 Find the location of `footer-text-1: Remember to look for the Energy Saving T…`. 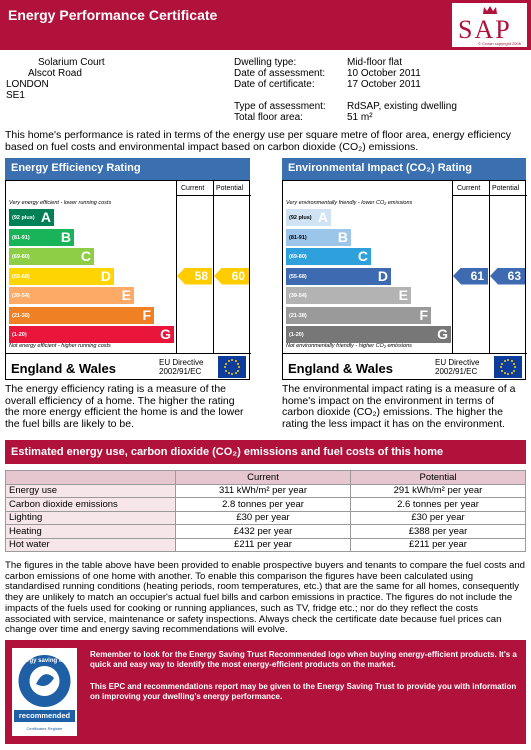

footer-text-1: Remember to look for the Energy Saving T… is located at coordinates (303, 659).